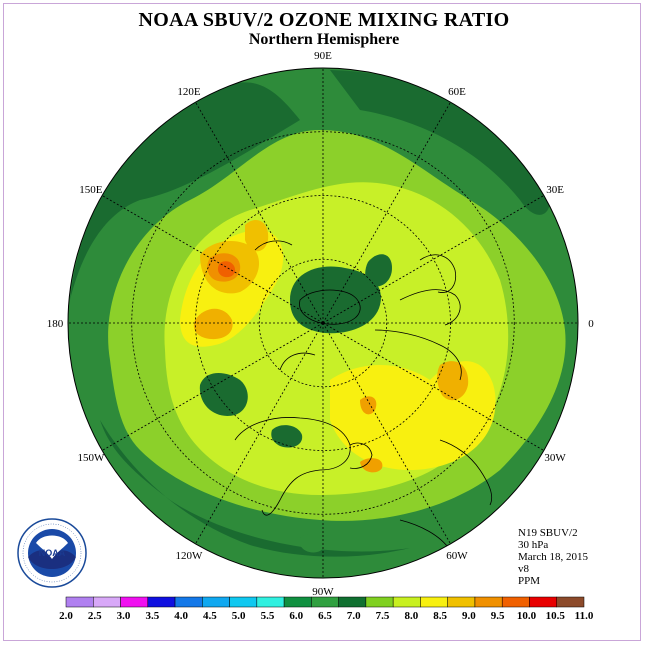 The width and height of the screenshot is (648, 648). I want to click on legend-tick-label: 4.5, so click(210, 616).